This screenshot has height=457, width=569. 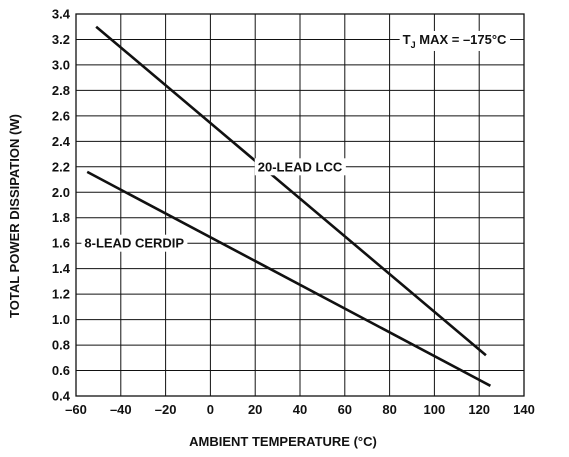 What do you see at coordinates (524, 409) in the screenshot?
I see `x-tick-label: 140` at bounding box center [524, 409].